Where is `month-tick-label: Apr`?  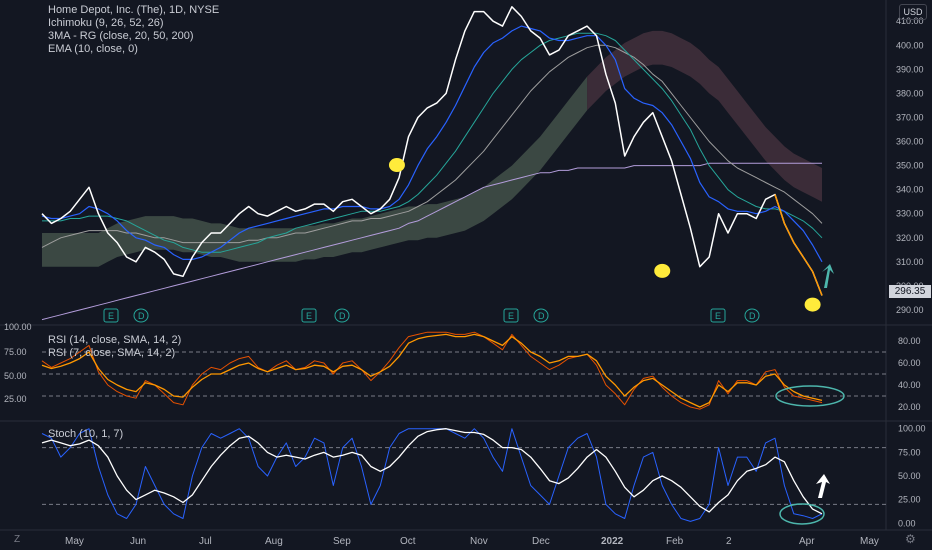
month-tick-label: Apr is located at coordinates (807, 541).